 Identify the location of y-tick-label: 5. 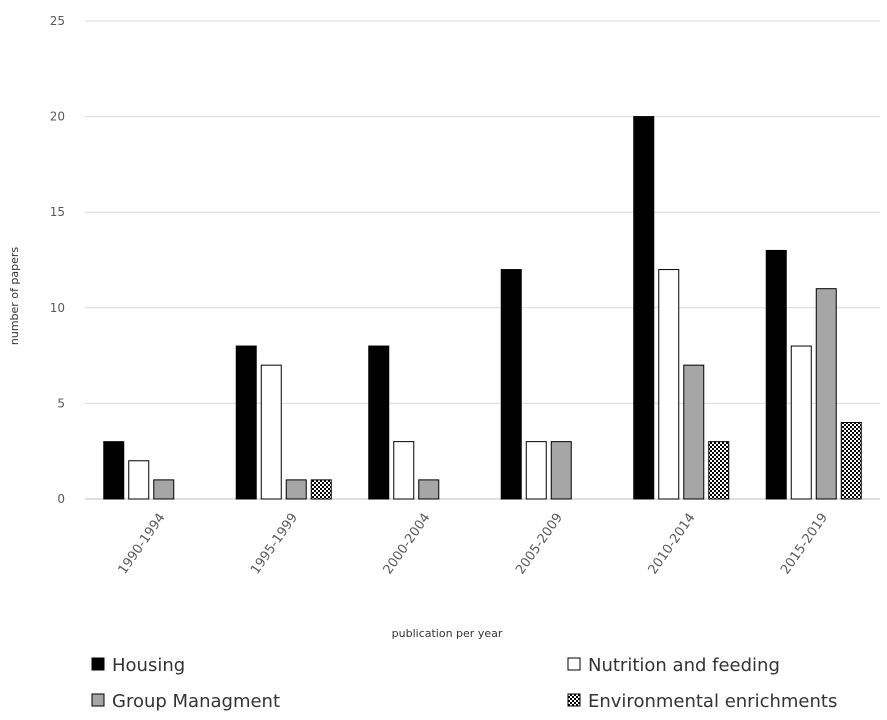
(61, 403).